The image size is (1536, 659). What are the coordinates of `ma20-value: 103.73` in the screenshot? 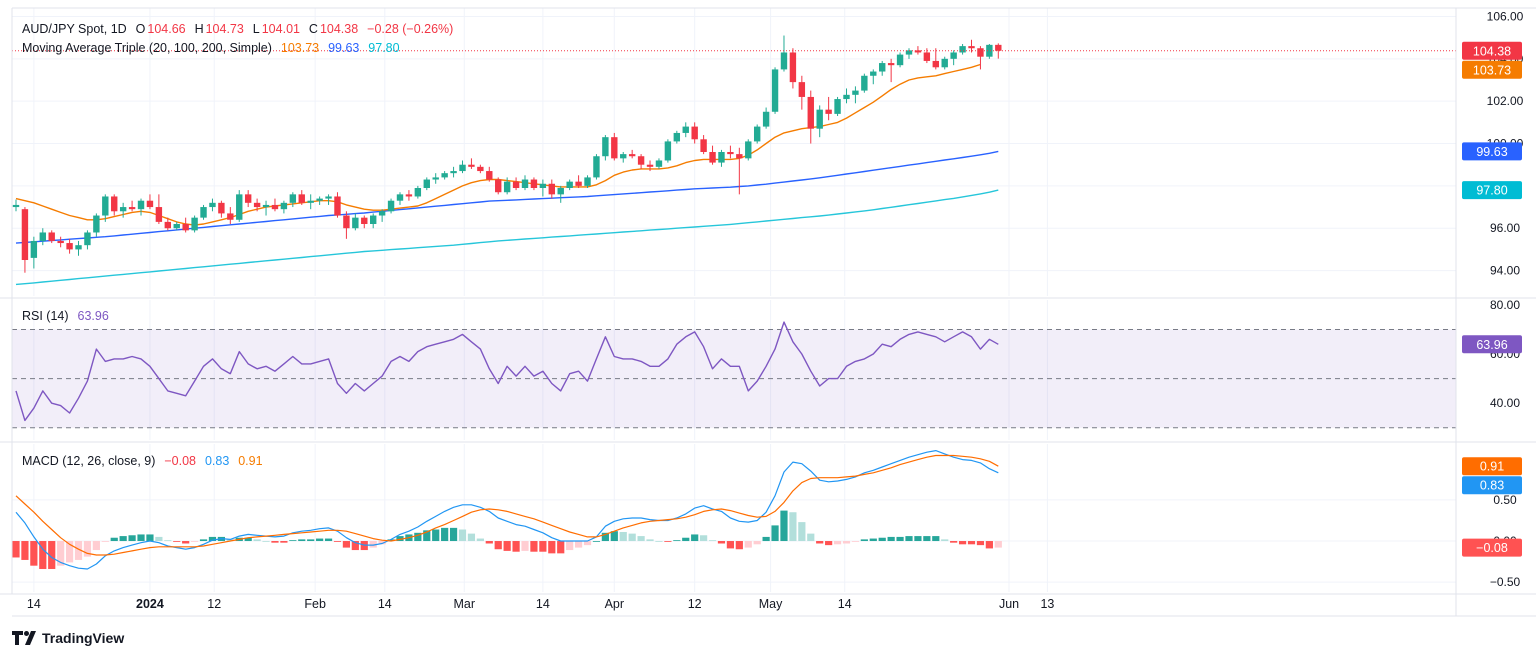 It's located at (300, 48).